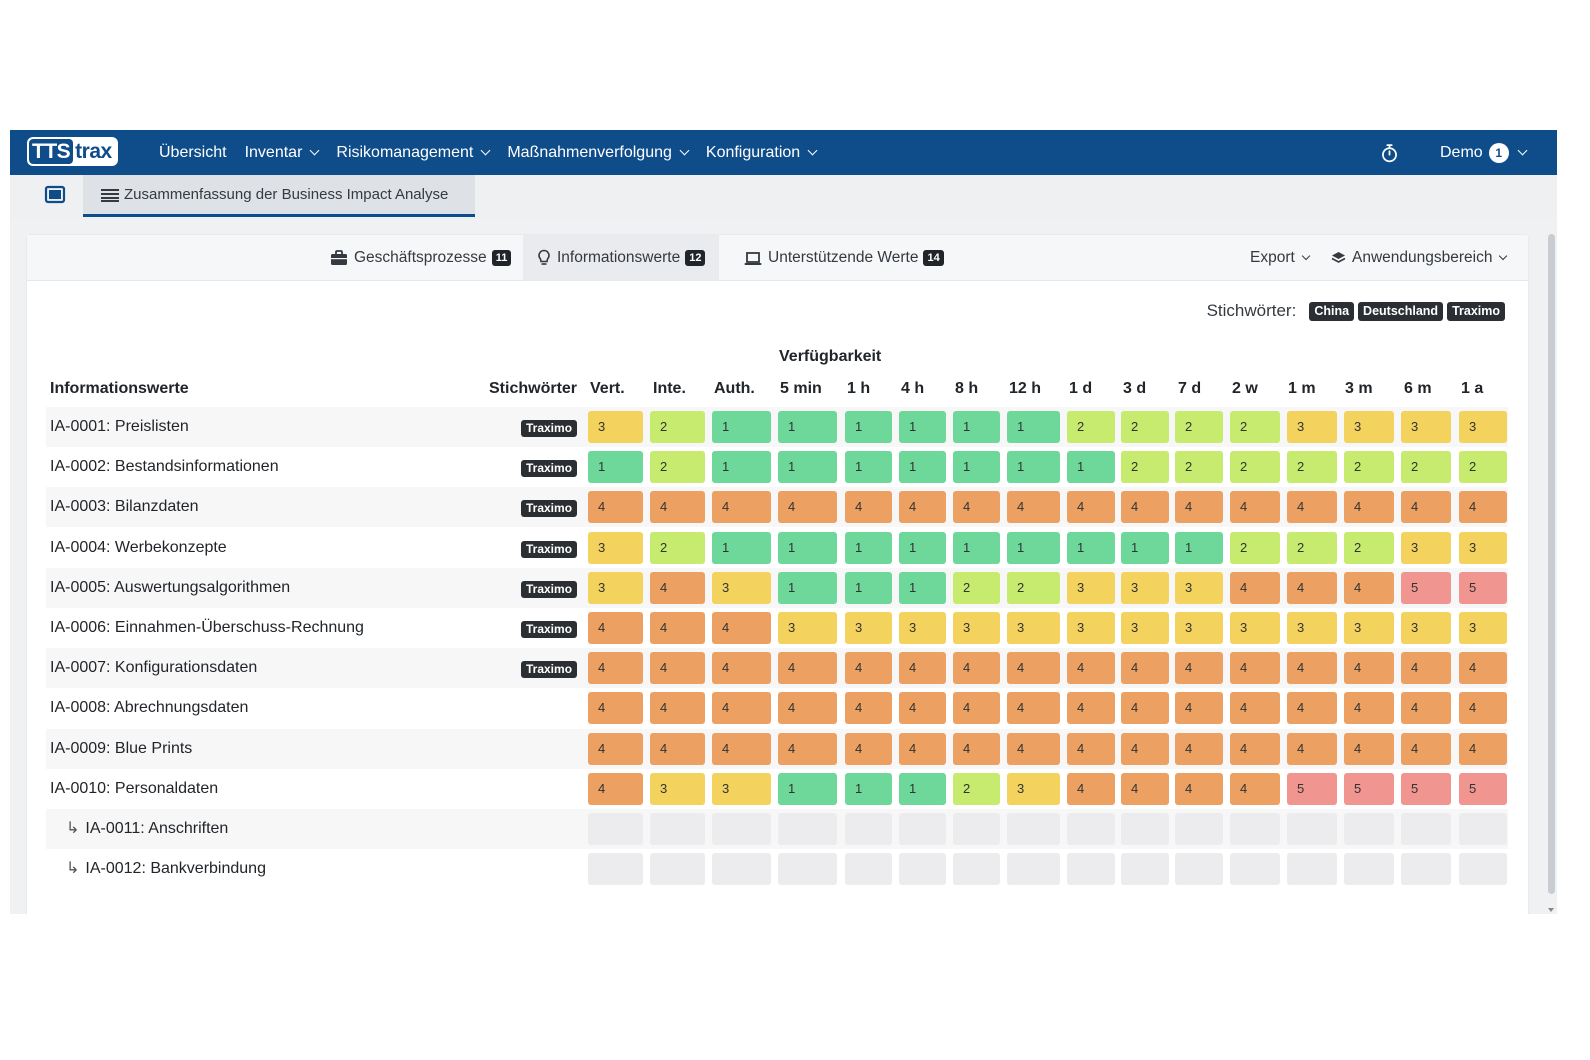 The height and width of the screenshot is (1060, 1590). Describe the element at coordinates (913, 388) in the screenshot. I see `col-header: 4 h` at that location.